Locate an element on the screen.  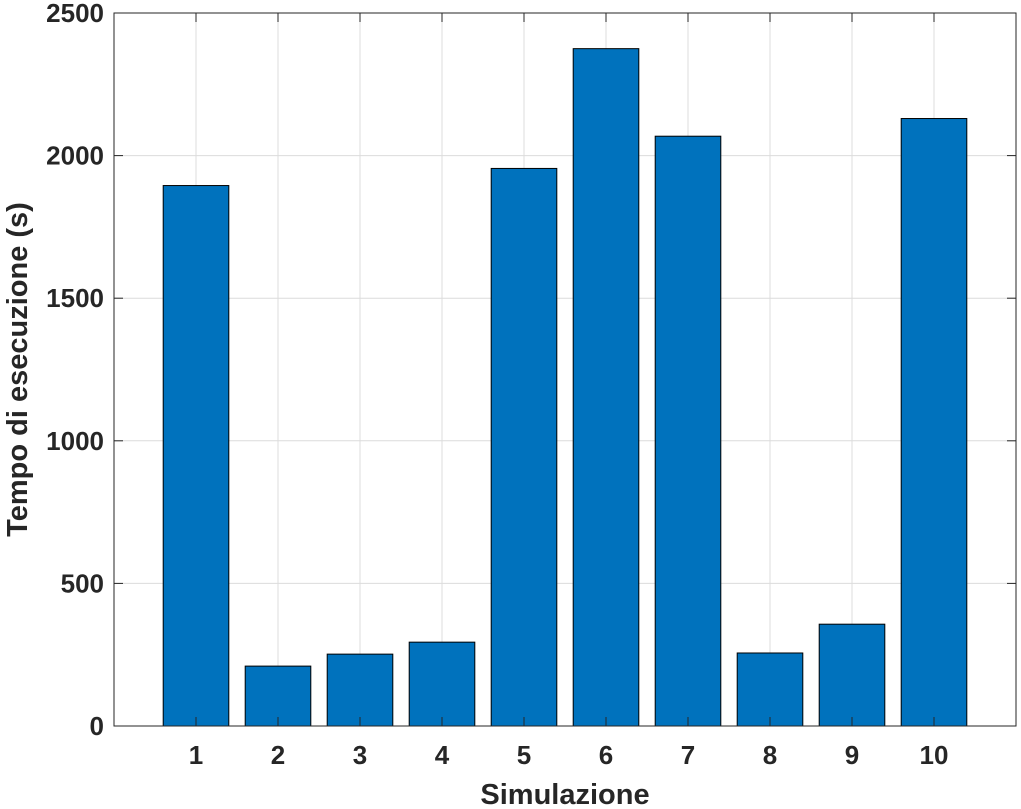
x-tick-label: 4 is located at coordinates (442, 755).